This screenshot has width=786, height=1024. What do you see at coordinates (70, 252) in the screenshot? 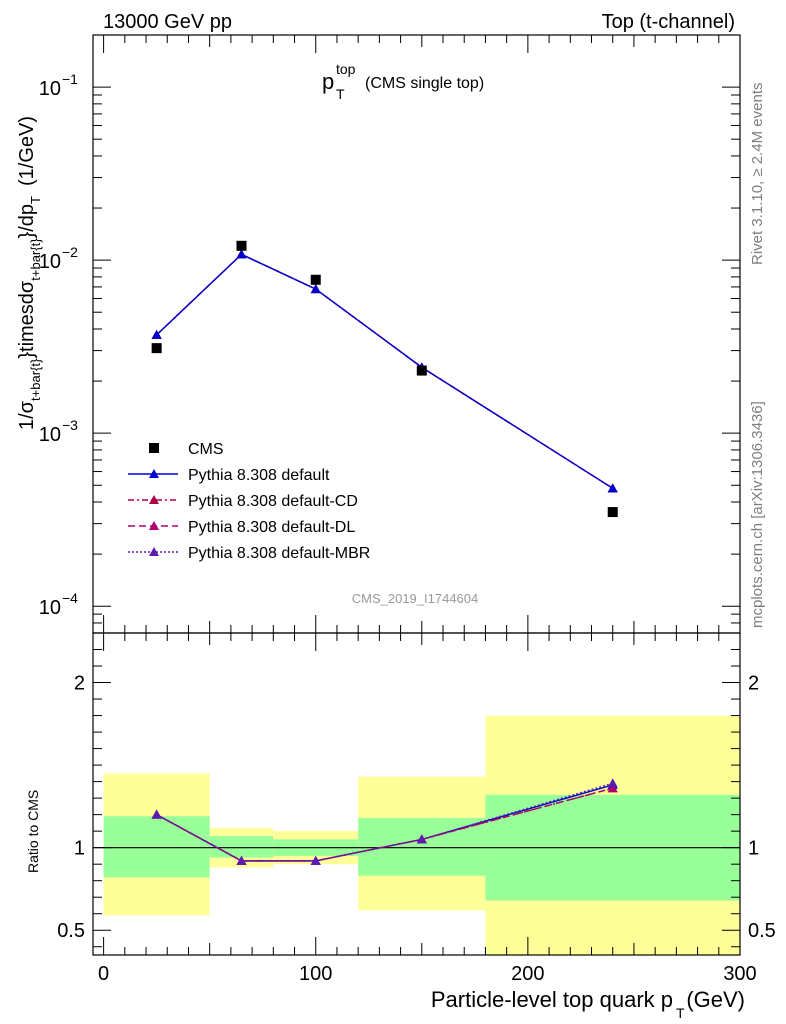
I see `top-y-tick-label-exp: −2` at bounding box center [70, 252].